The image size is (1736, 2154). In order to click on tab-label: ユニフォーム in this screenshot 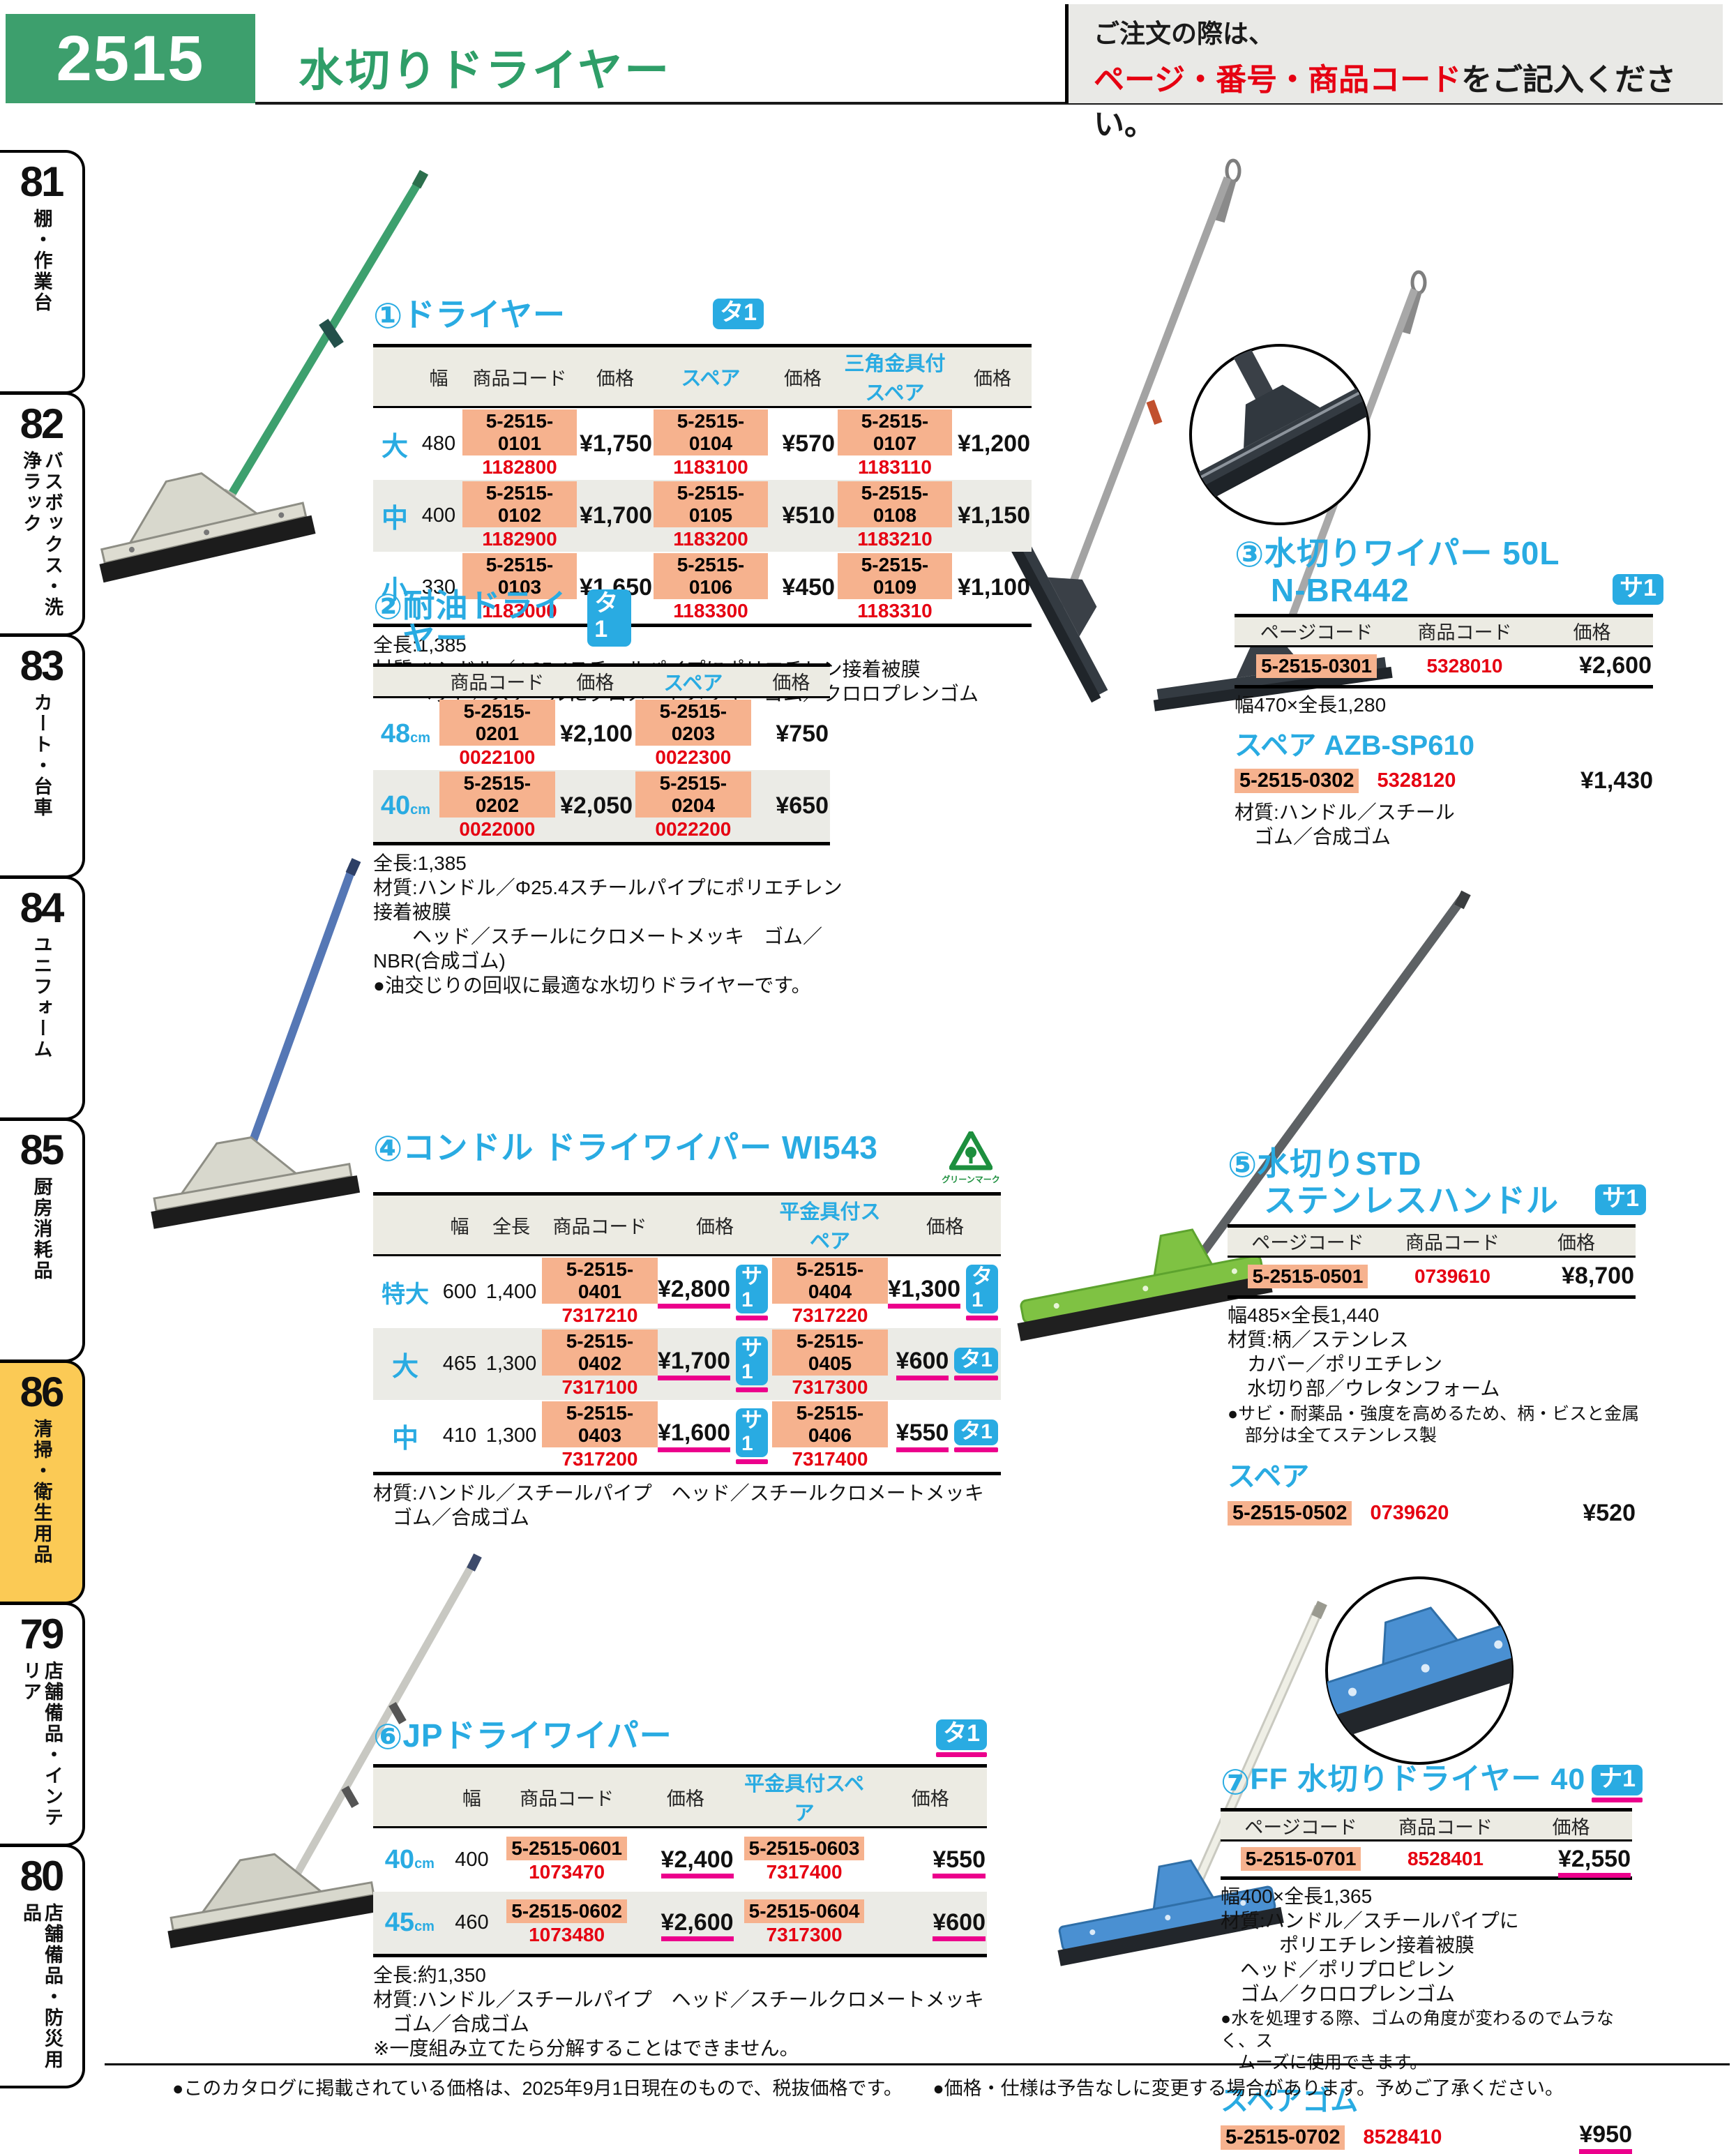, I will do `click(41, 997)`.